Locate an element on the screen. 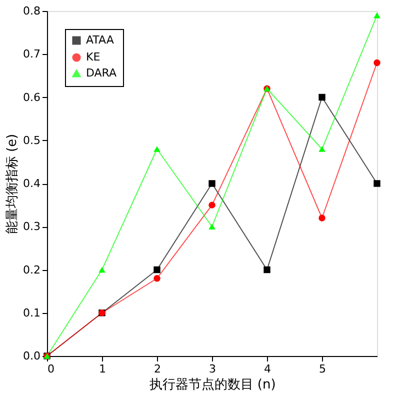 The width and height of the screenshot is (403, 412). x-axis-title: 执行器节点的数目 (n) is located at coordinates (212, 385).